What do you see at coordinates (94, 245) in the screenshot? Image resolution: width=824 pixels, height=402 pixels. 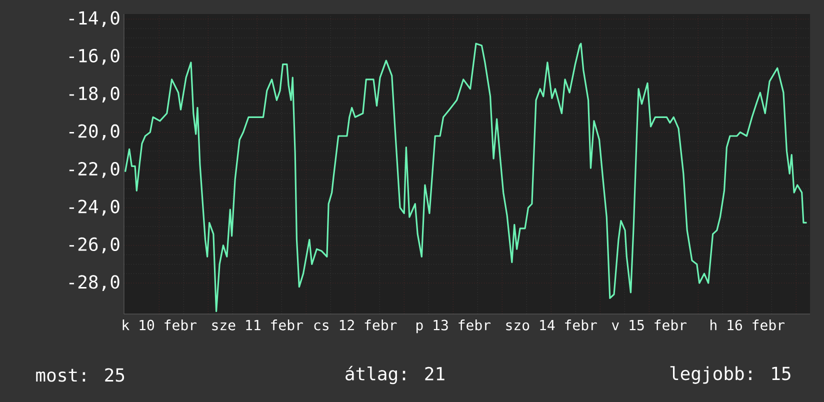 I see `y-tick-label: -26,0` at bounding box center [94, 245].